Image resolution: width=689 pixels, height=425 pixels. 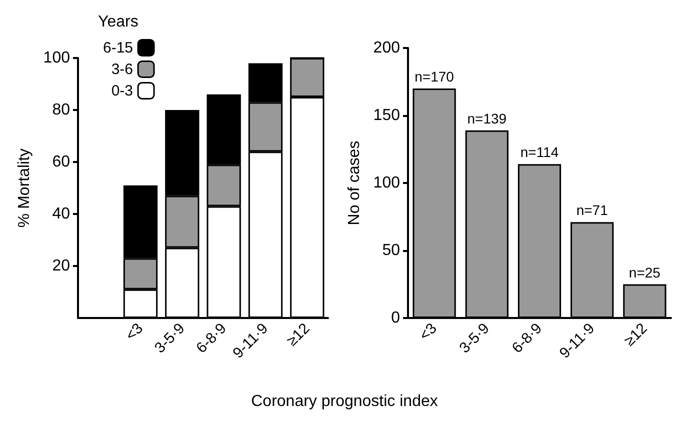 I want to click on y-tick-label: 0, so click(x=395, y=318).